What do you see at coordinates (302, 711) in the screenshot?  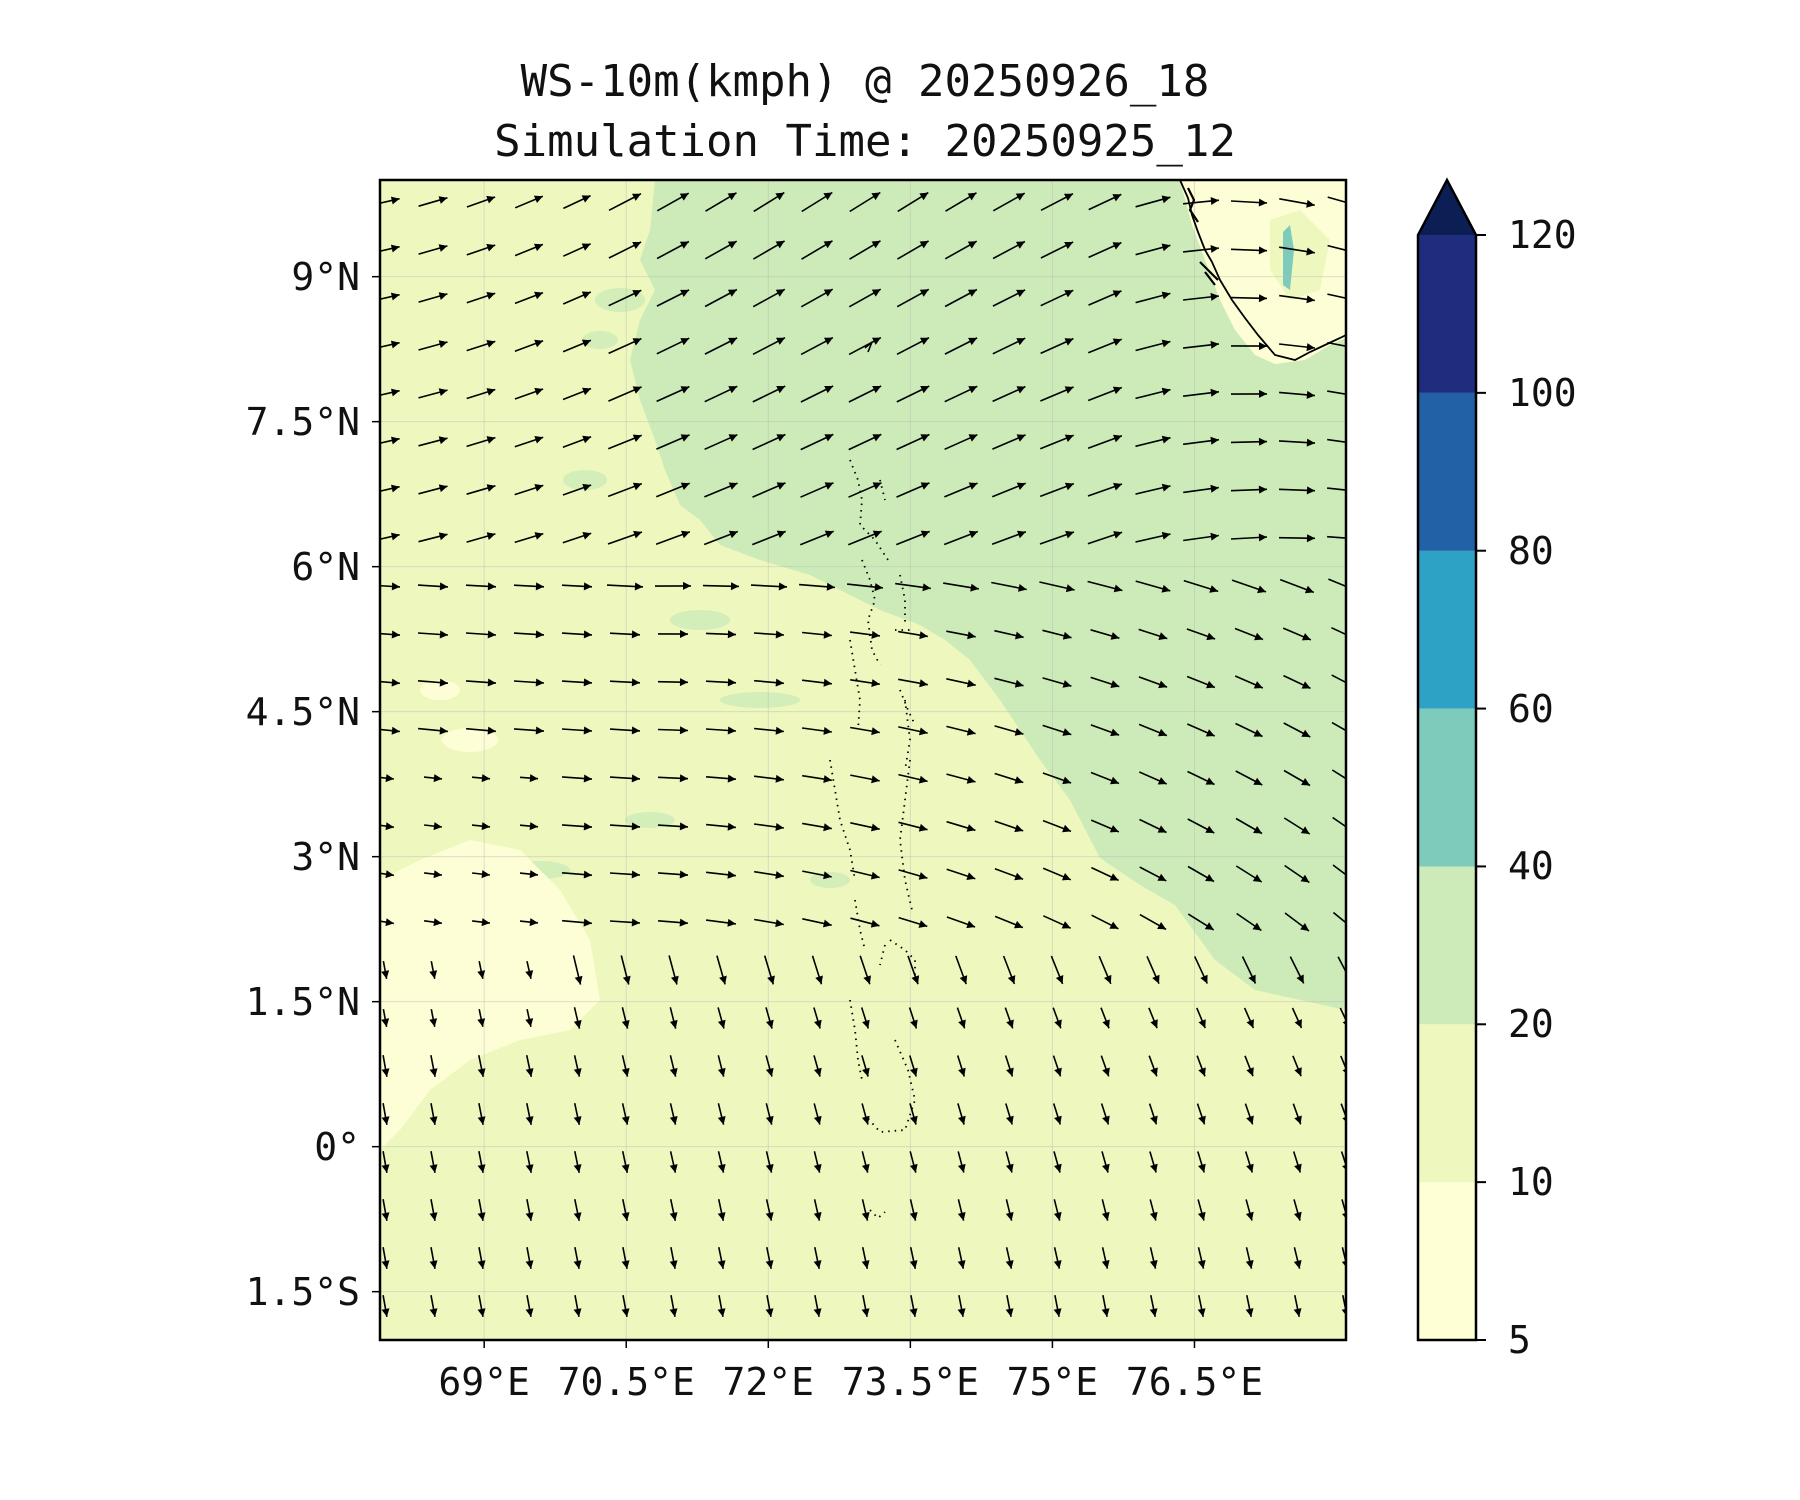 I see `lat-tick-label: 4.5°N` at bounding box center [302, 711].